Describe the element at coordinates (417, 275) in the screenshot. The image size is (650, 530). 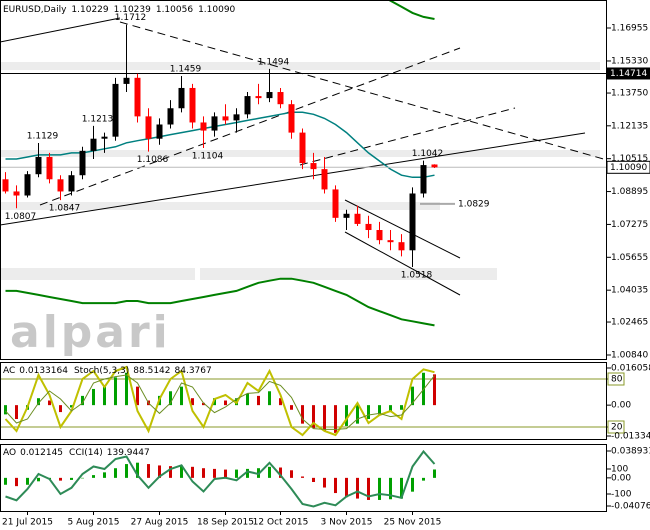
I see `price-annotation: 1.0518` at that location.